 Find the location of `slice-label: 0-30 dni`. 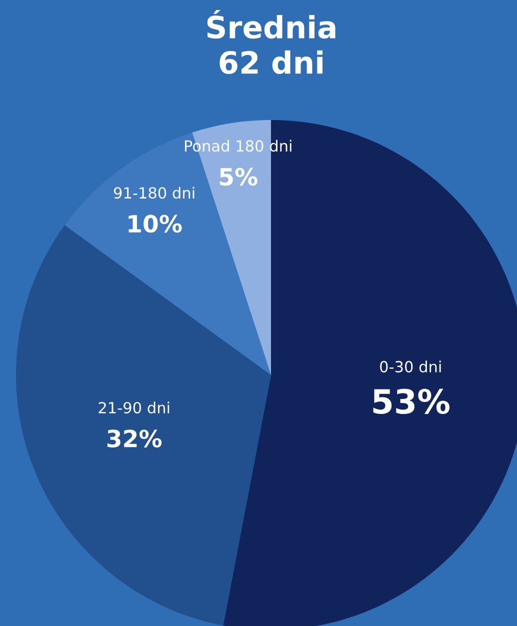

slice-label: 0-30 dni is located at coordinates (410, 366).